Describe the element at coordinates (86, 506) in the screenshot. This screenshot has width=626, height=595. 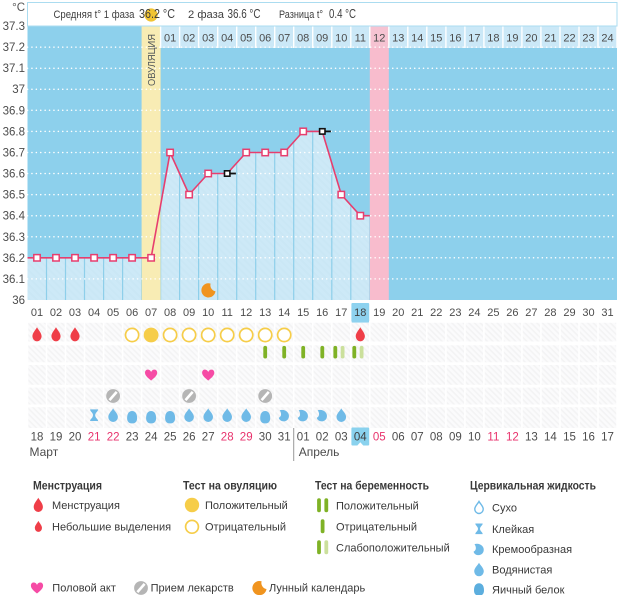
I see `svg-text: Менструация` at that location.